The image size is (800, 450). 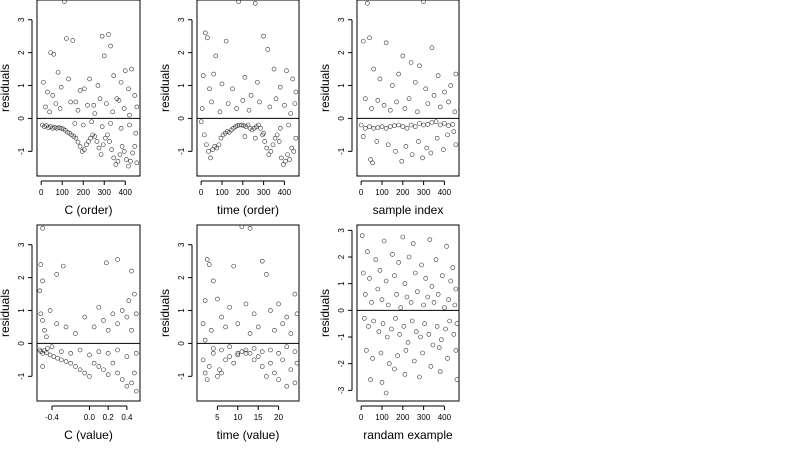 What do you see at coordinates (105, 192) in the screenshot?
I see `x-tick-label: 300` at bounding box center [105, 192].